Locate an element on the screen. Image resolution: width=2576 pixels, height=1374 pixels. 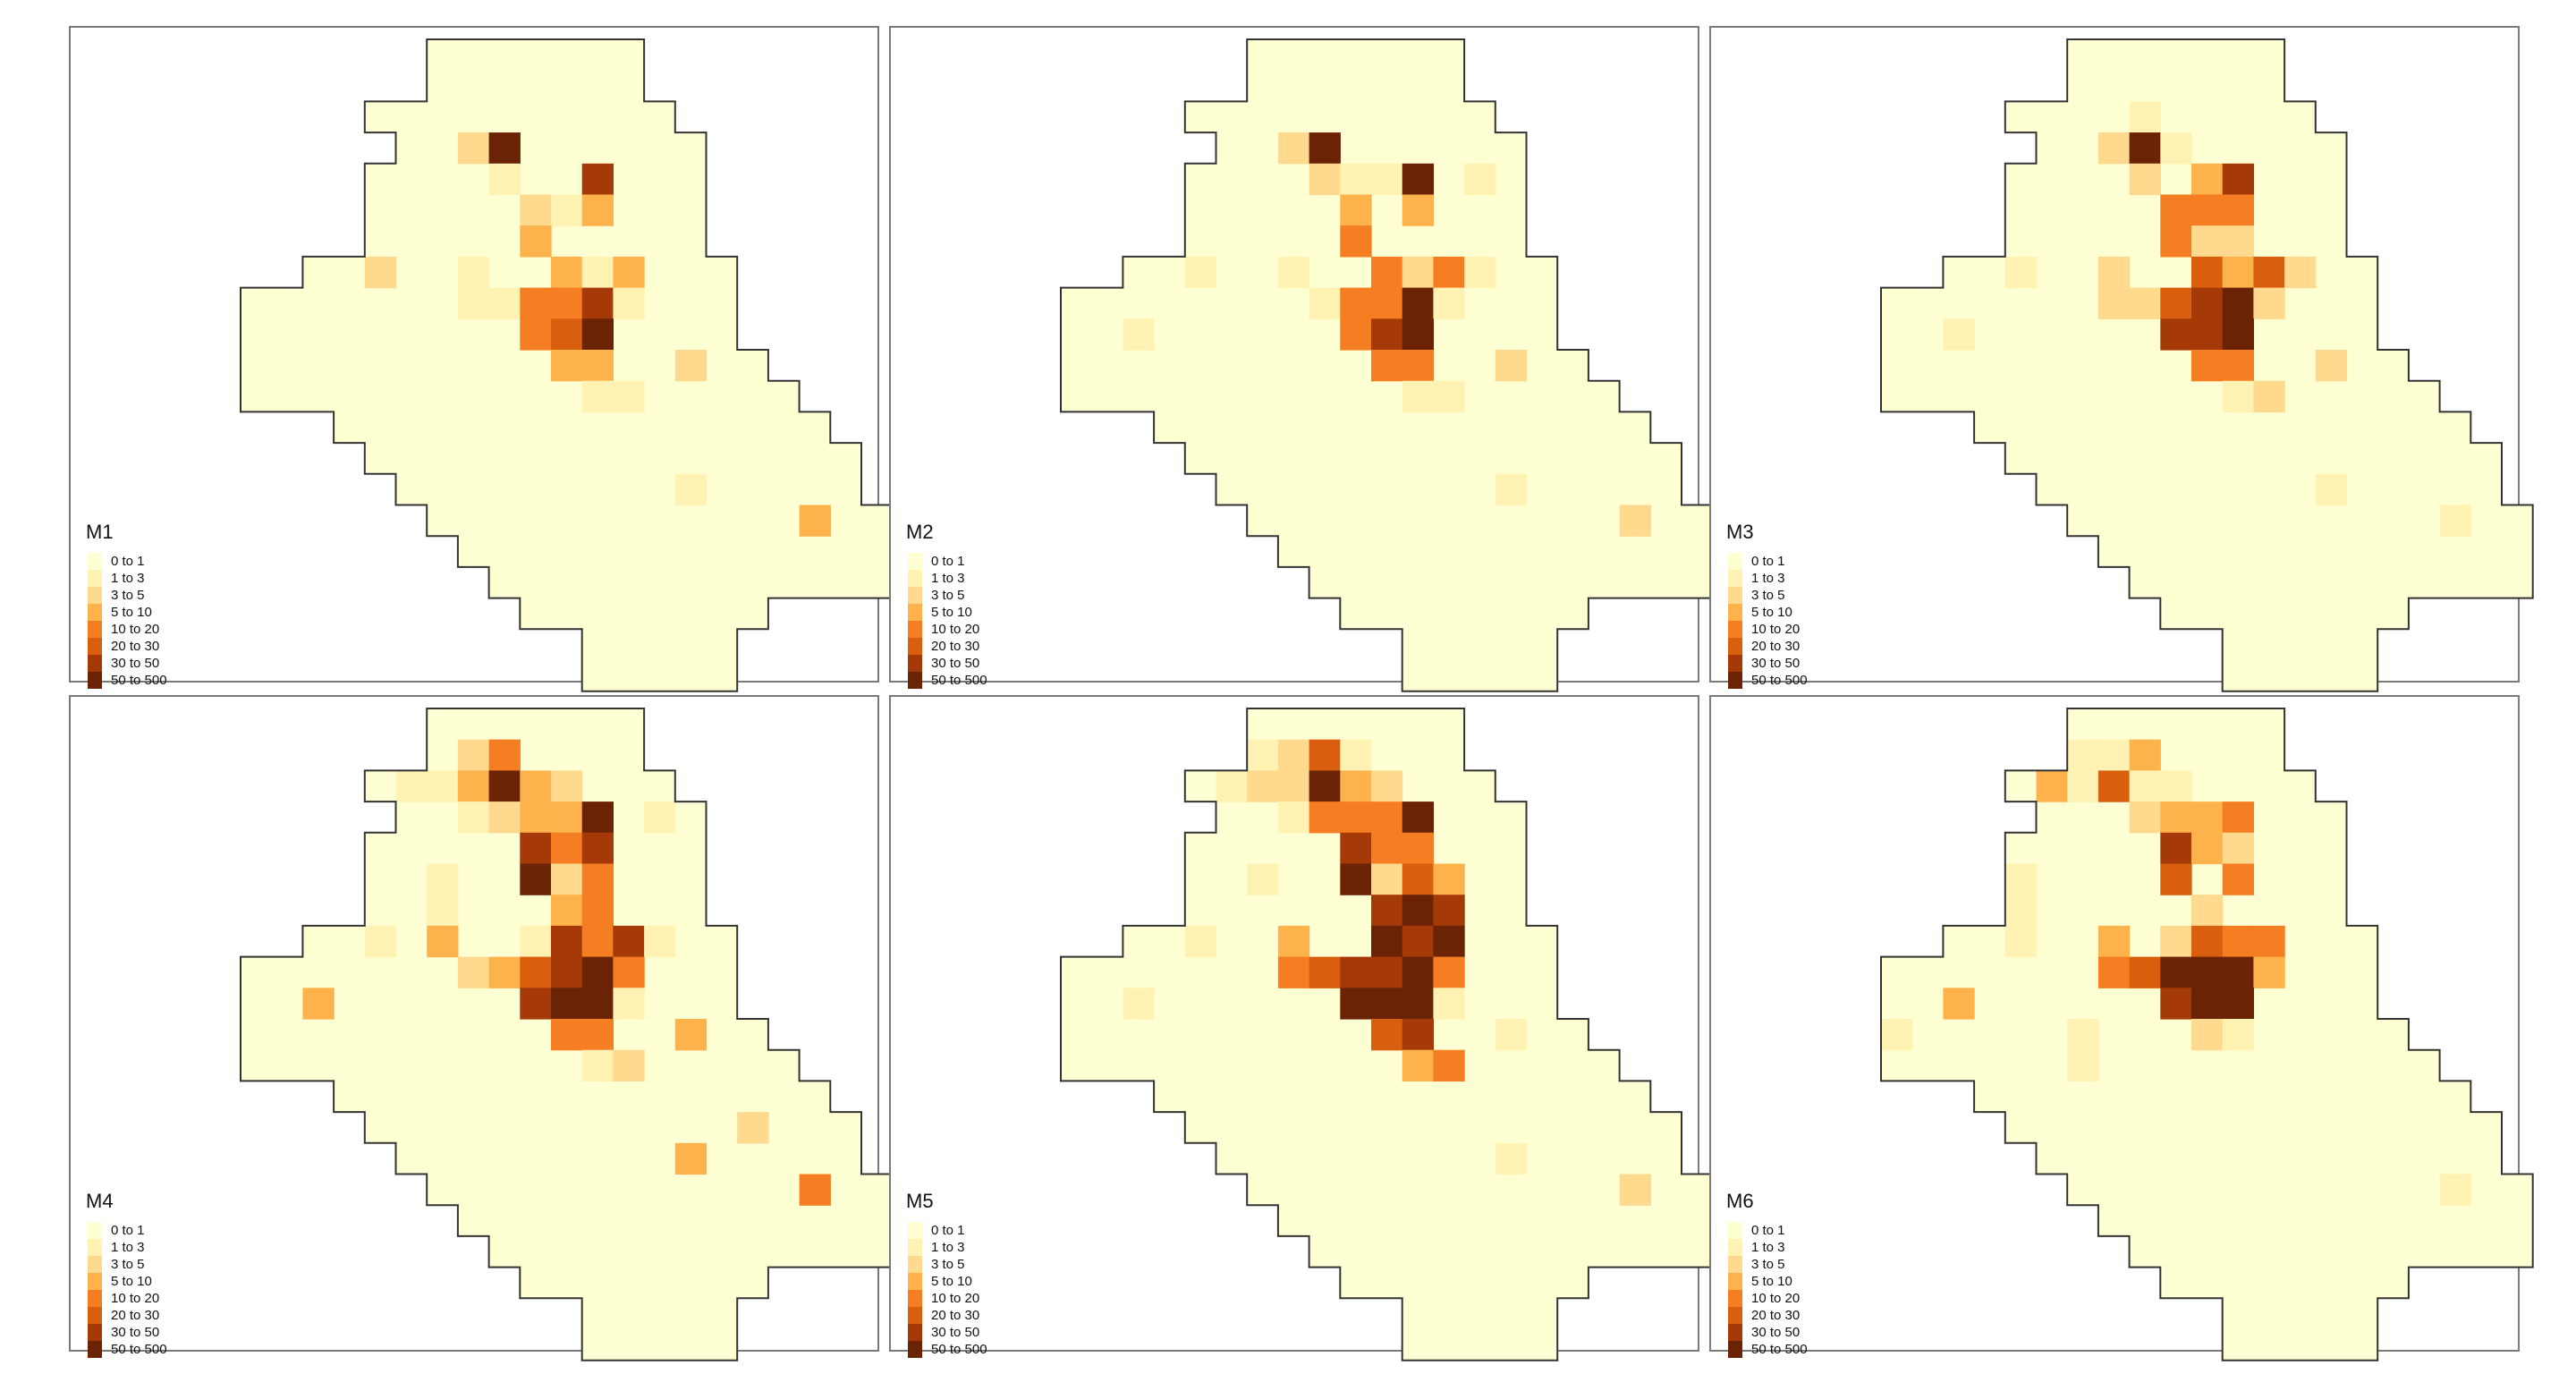
legend-label: 10 to 20 is located at coordinates (1775, 629).